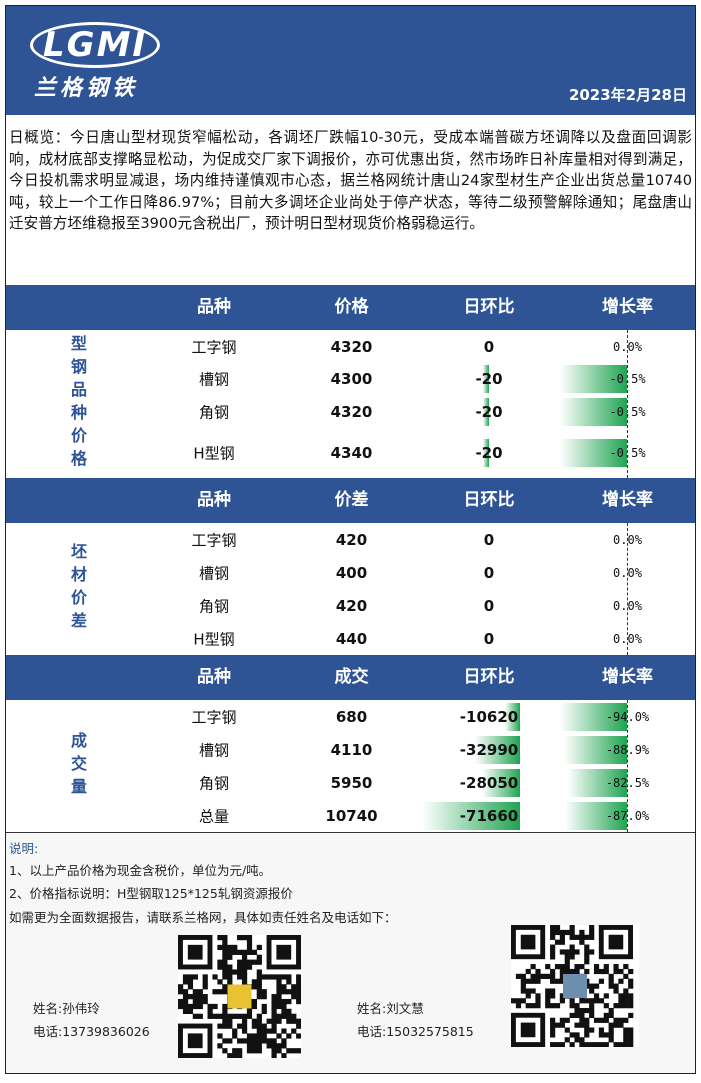 The image size is (701, 1083). Describe the element at coordinates (627, 404) in the screenshot. I see `growth-axis` at that location.